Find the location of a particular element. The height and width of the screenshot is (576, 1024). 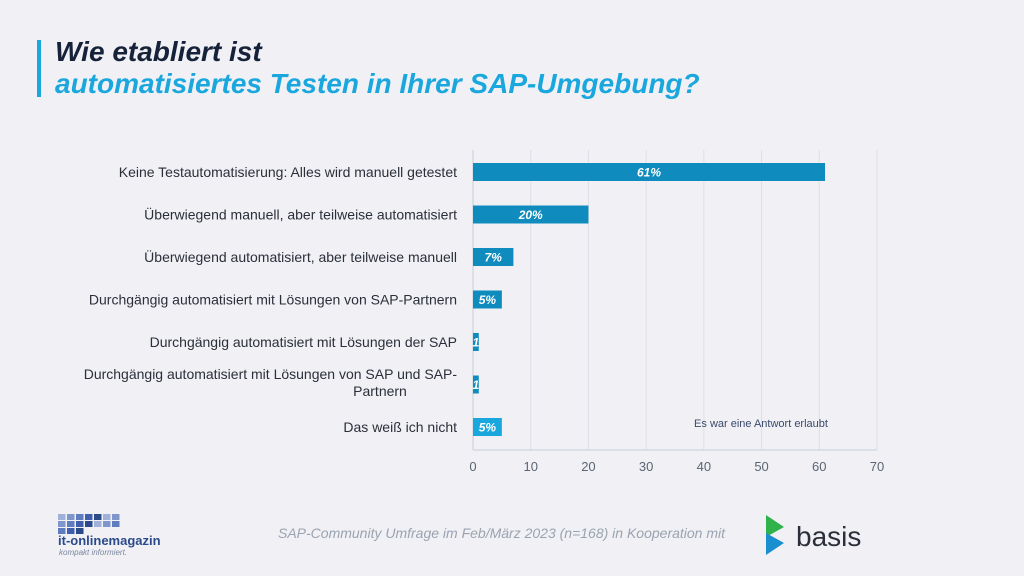

category-label-line: Das weiß ich nicht is located at coordinates (400, 427).